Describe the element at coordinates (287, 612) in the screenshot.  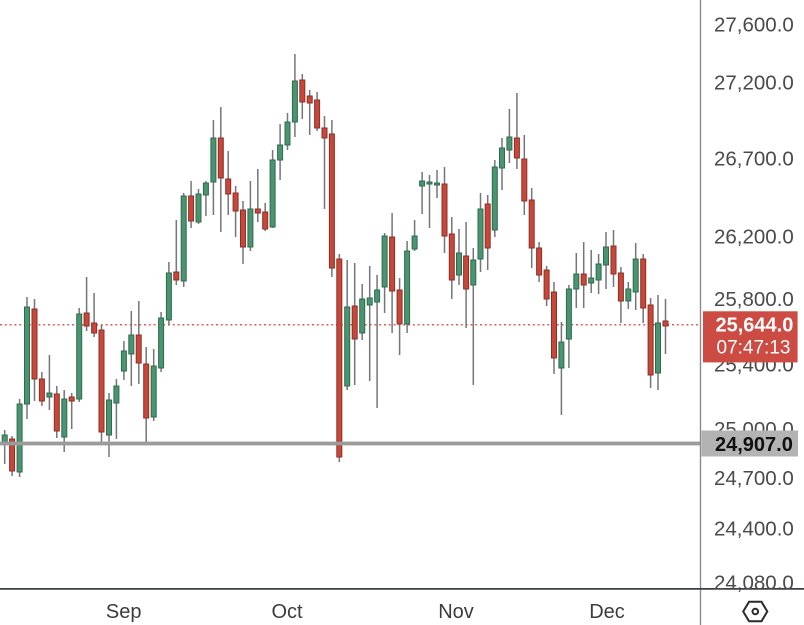
I see `svg-text: Oct` at that location.